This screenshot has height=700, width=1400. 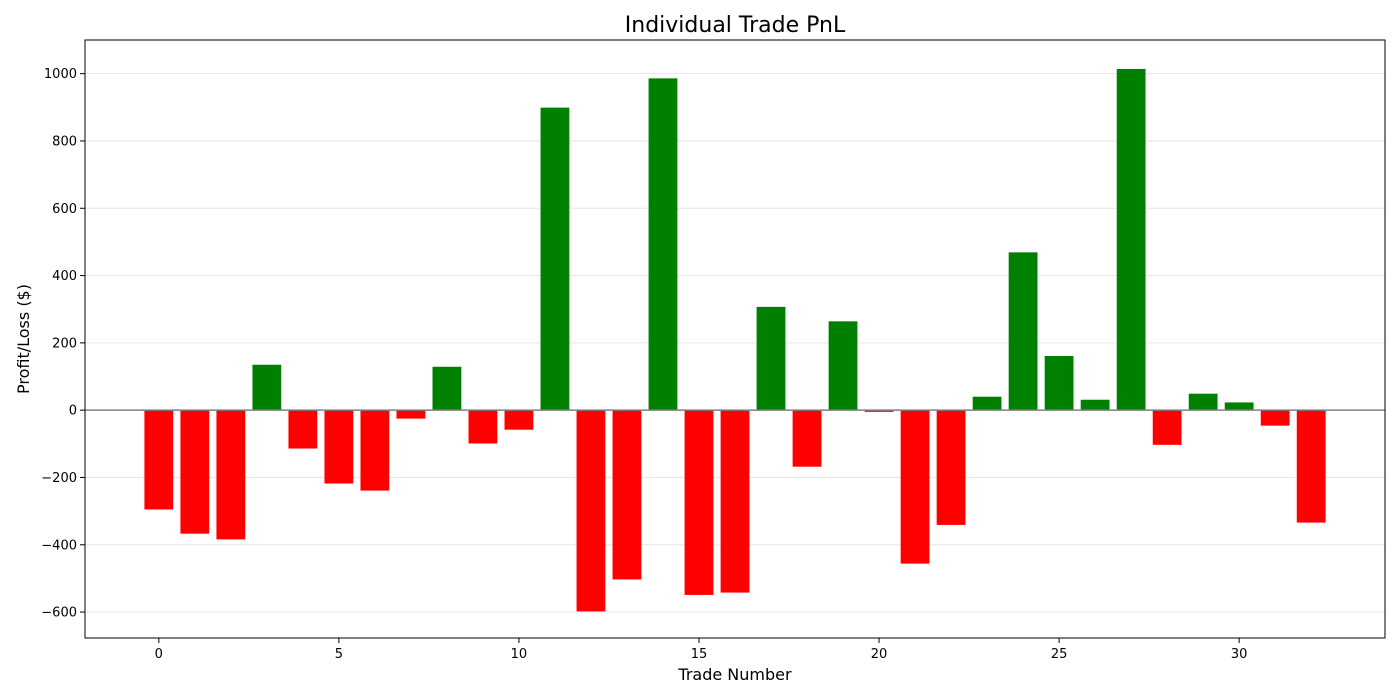 I want to click on x-tick-label: 10, so click(x=519, y=654).